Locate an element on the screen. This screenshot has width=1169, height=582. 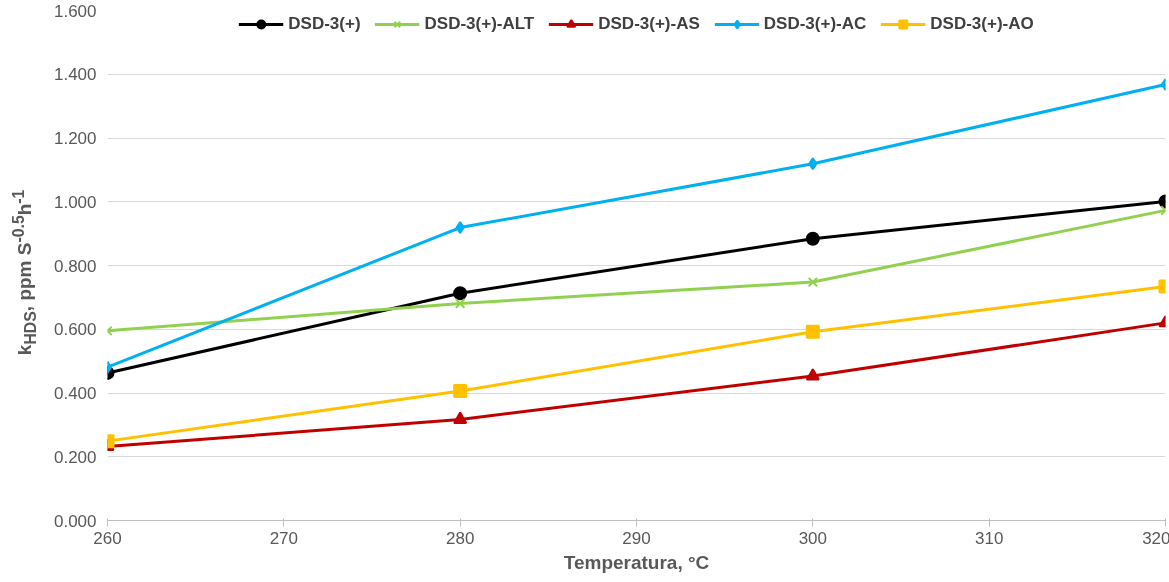
x-tick-label: 310 is located at coordinates (989, 538).